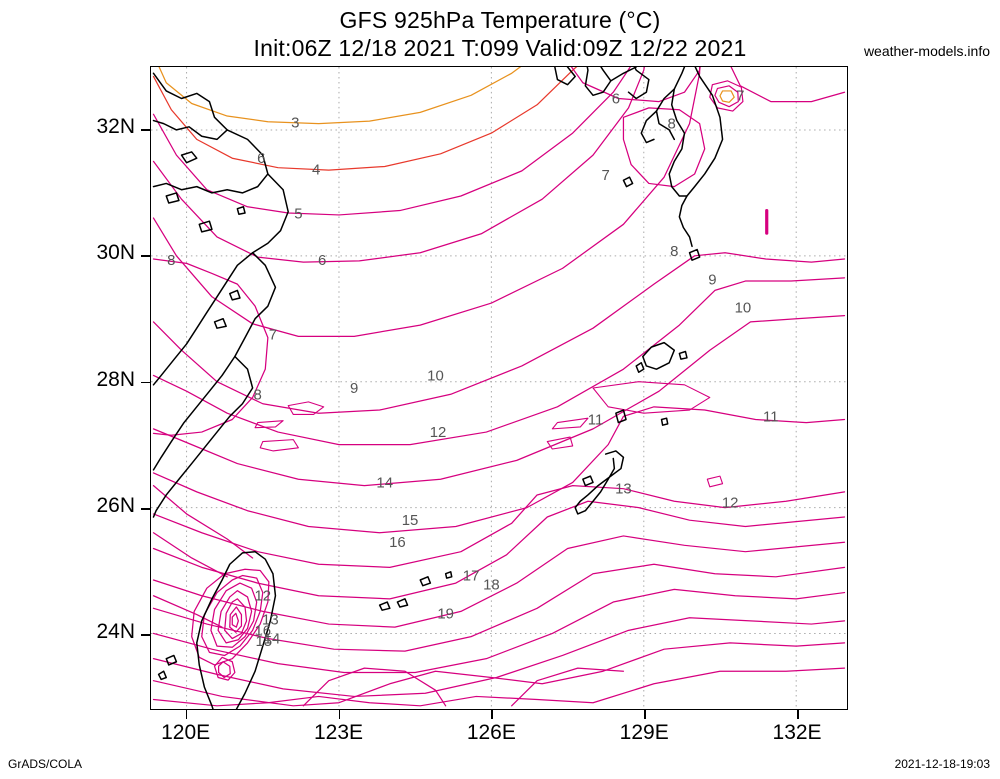  I want to click on x-axis-tick-label: 120E, so click(186, 732).